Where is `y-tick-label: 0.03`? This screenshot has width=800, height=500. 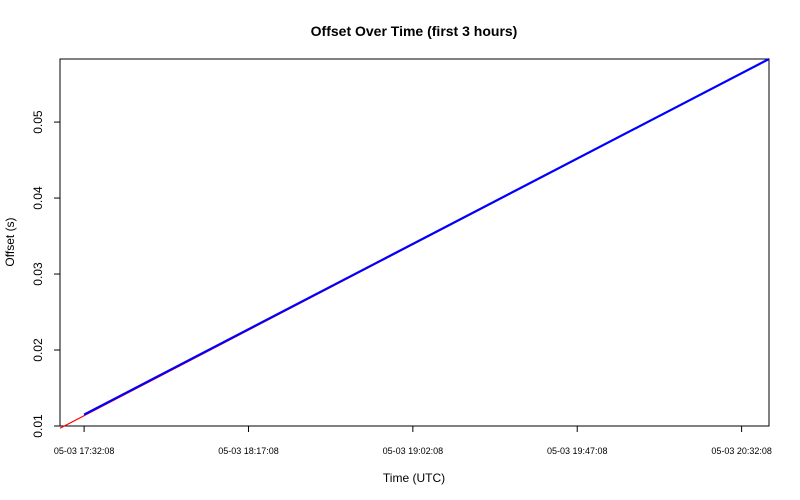 y-tick-label: 0.03 is located at coordinates (38, 274).